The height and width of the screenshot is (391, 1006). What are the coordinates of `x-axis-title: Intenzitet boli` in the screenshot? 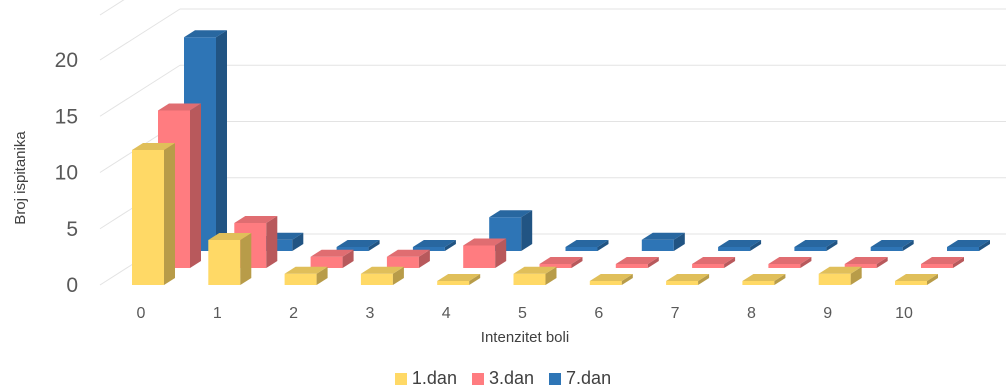 It's located at (525, 337).